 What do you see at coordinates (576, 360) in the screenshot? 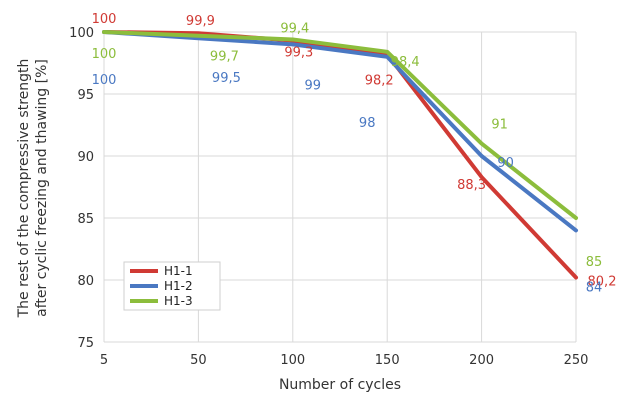
I see `x-tick-label: 250` at bounding box center [576, 360].